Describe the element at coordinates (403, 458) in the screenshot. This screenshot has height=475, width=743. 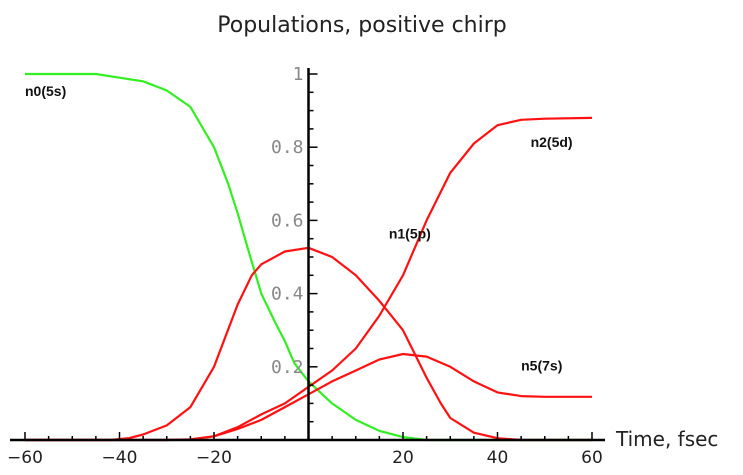
I see `x-tick-label: 20` at that location.